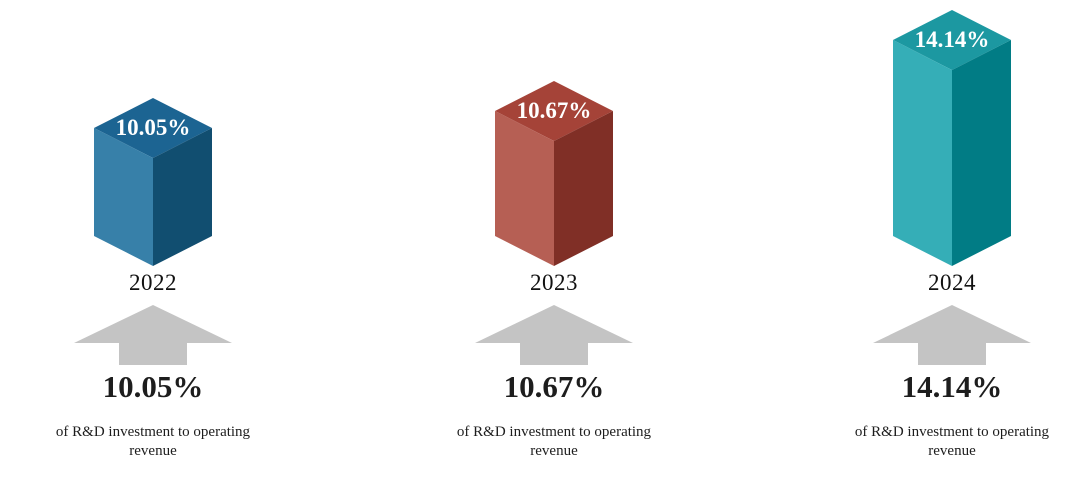 The height and width of the screenshot is (490, 1079). What do you see at coordinates (554, 282) in the screenshot?
I see `year-label: 2023` at bounding box center [554, 282].